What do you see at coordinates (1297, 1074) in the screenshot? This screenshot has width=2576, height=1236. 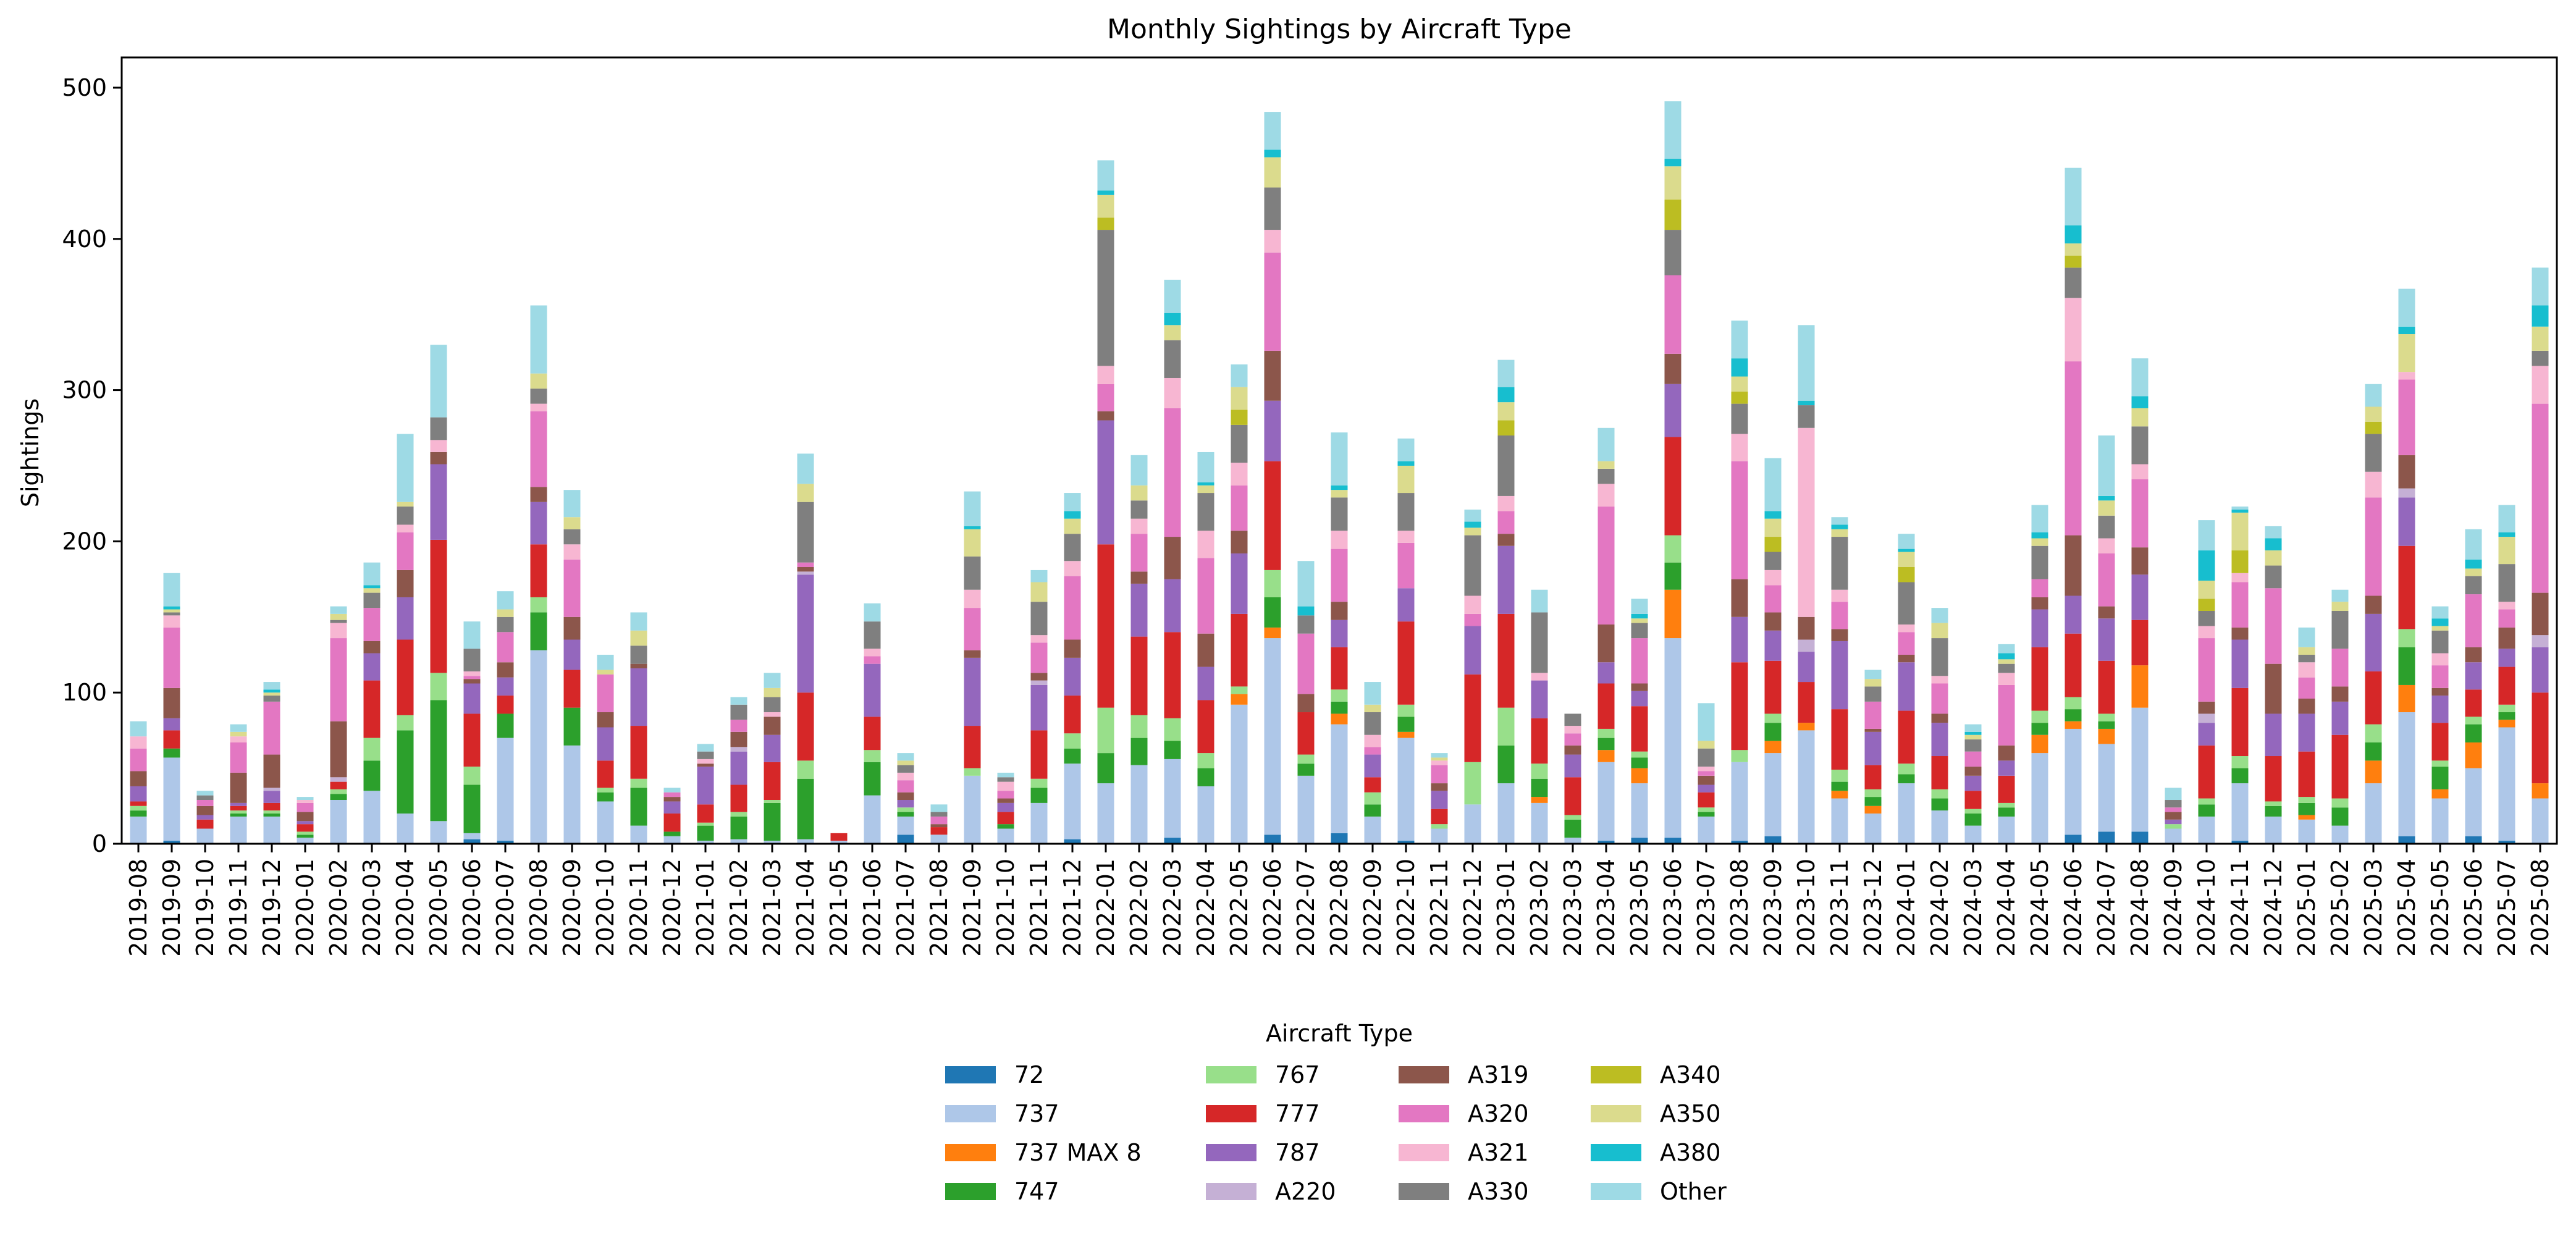 I see `legend-label: 767` at bounding box center [1297, 1074].